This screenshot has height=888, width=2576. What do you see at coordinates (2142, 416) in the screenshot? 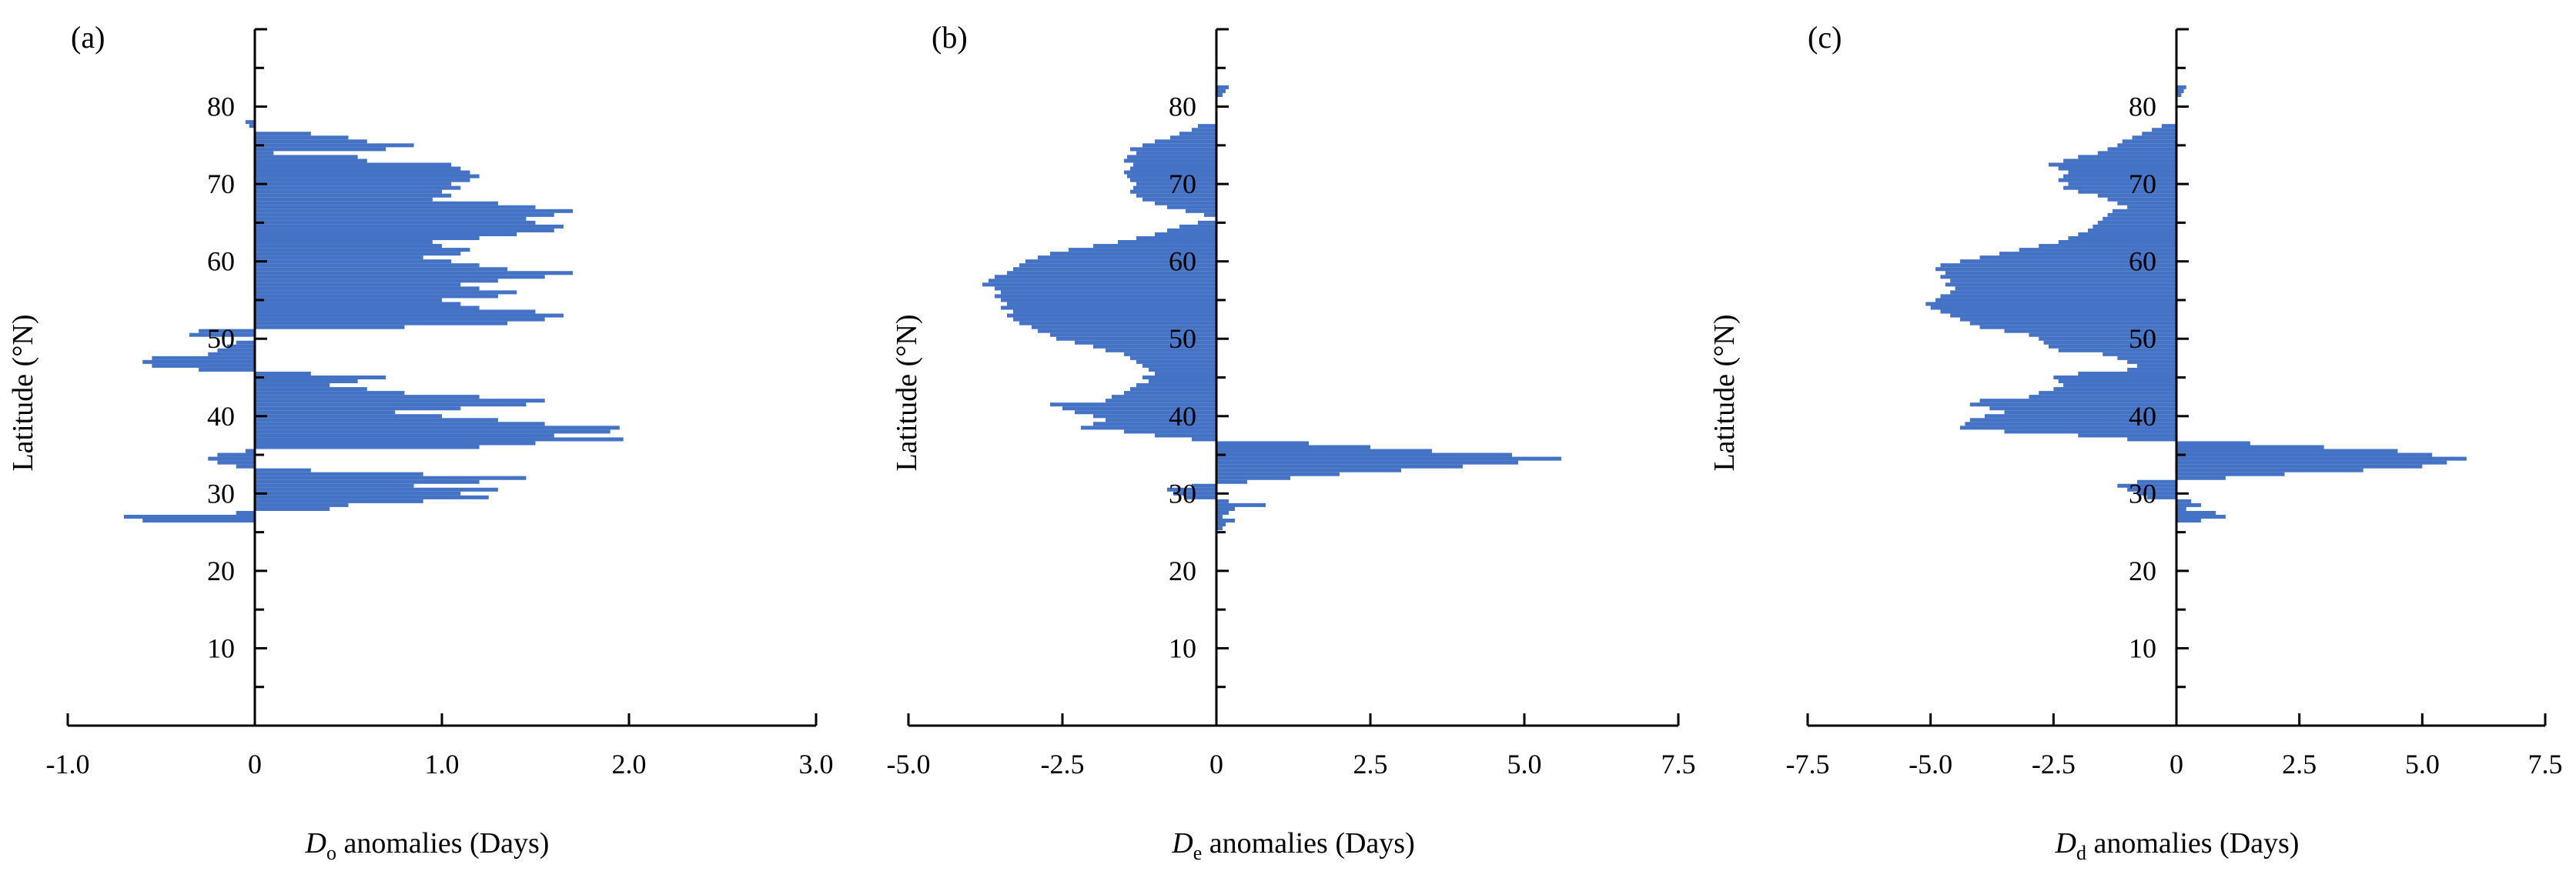
I see `y-tick-label: 40` at bounding box center [2142, 416].